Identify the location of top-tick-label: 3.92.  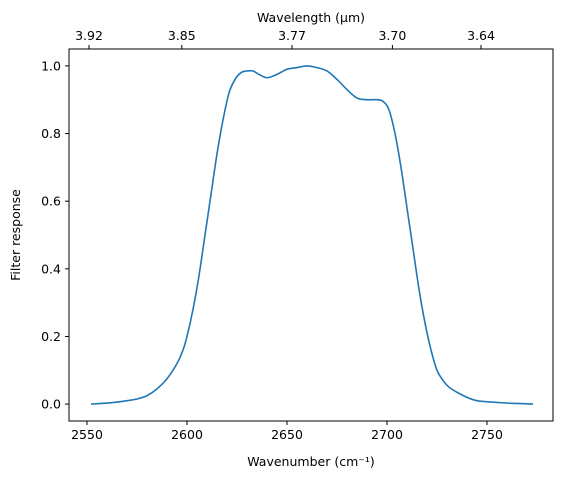
(89, 35).